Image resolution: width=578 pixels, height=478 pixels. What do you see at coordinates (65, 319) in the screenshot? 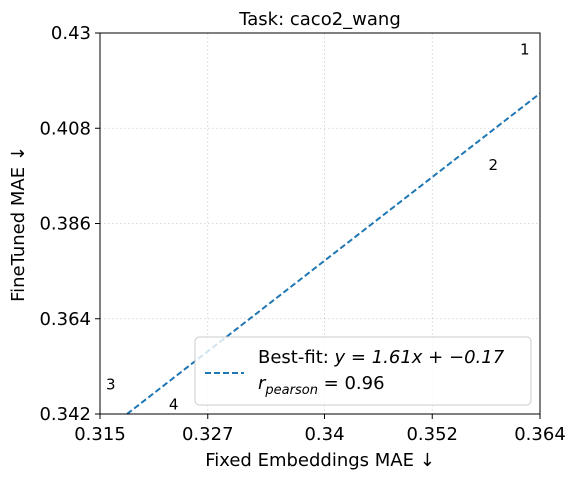
I see `y-tick-label: 0.364` at bounding box center [65, 319].